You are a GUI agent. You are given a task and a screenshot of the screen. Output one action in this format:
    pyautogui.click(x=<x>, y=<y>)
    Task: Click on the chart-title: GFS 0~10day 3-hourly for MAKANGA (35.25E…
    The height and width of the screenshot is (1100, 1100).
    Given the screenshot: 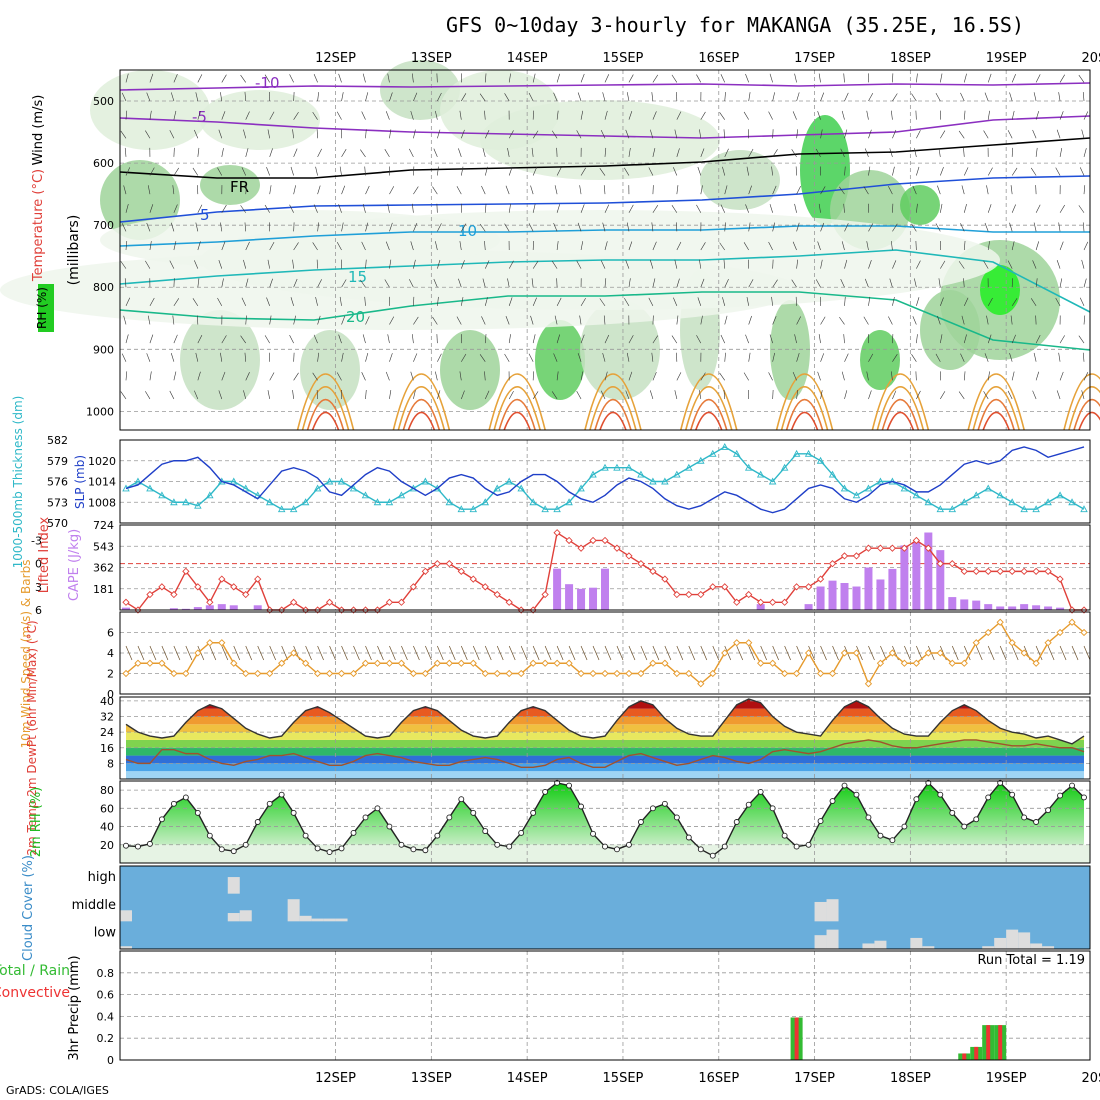 What is the action you would take?
    pyautogui.click(x=735, y=25)
    